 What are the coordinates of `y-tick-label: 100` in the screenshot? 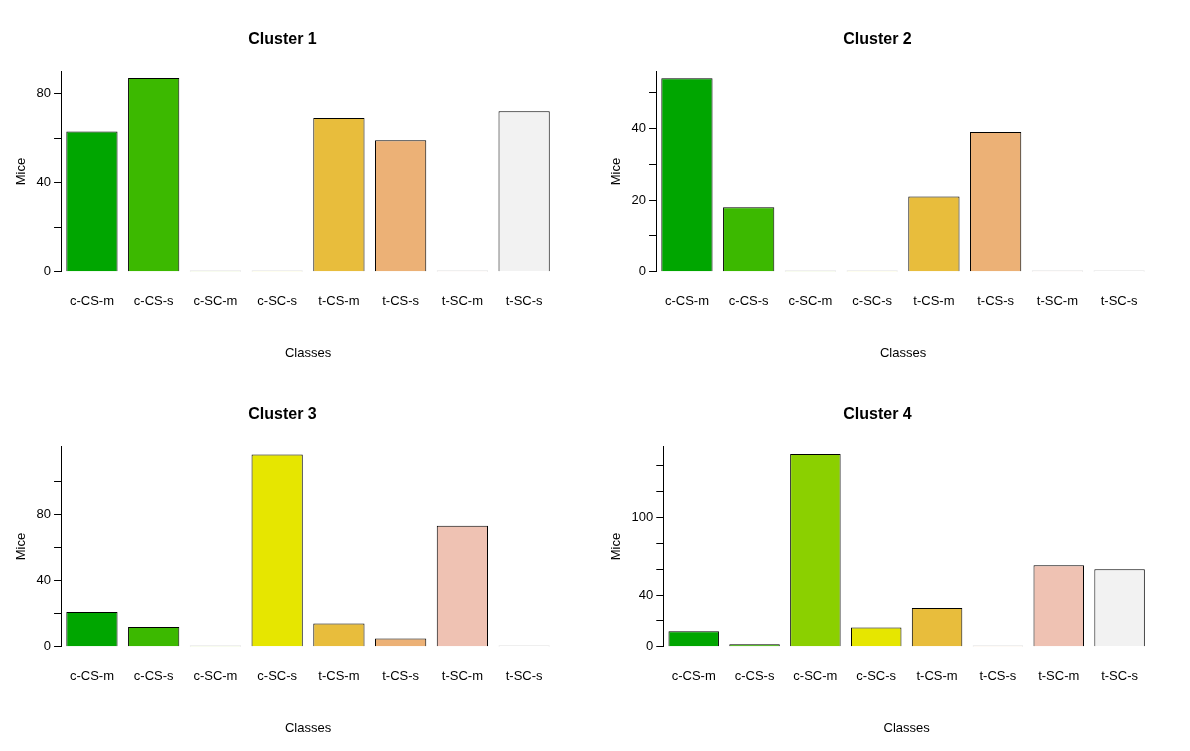 It's located at (642, 516).